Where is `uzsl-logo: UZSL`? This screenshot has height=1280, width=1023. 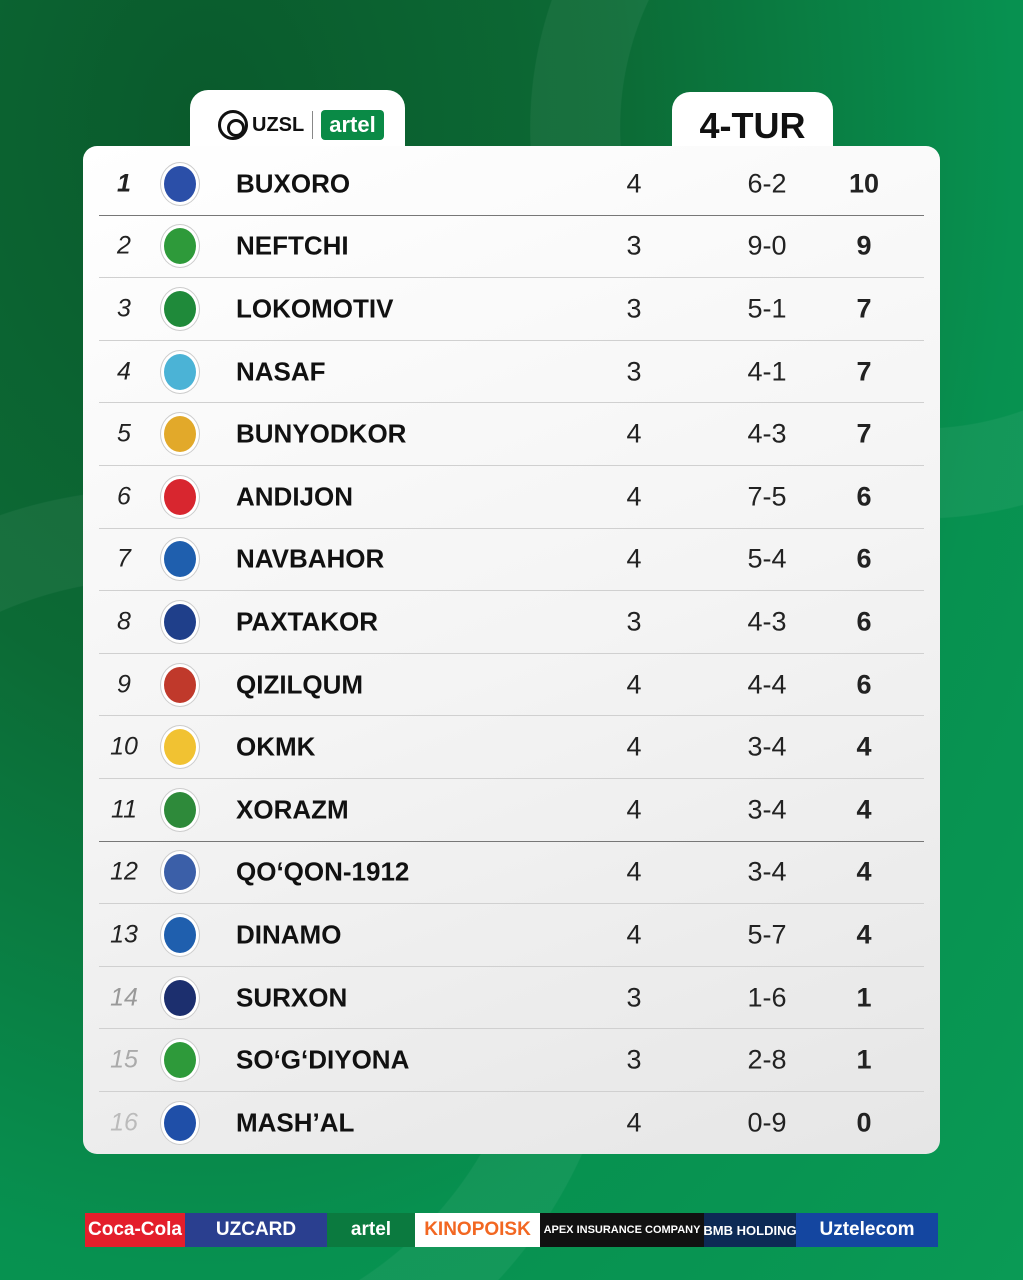 uzsl-logo: UZSL is located at coordinates (261, 125).